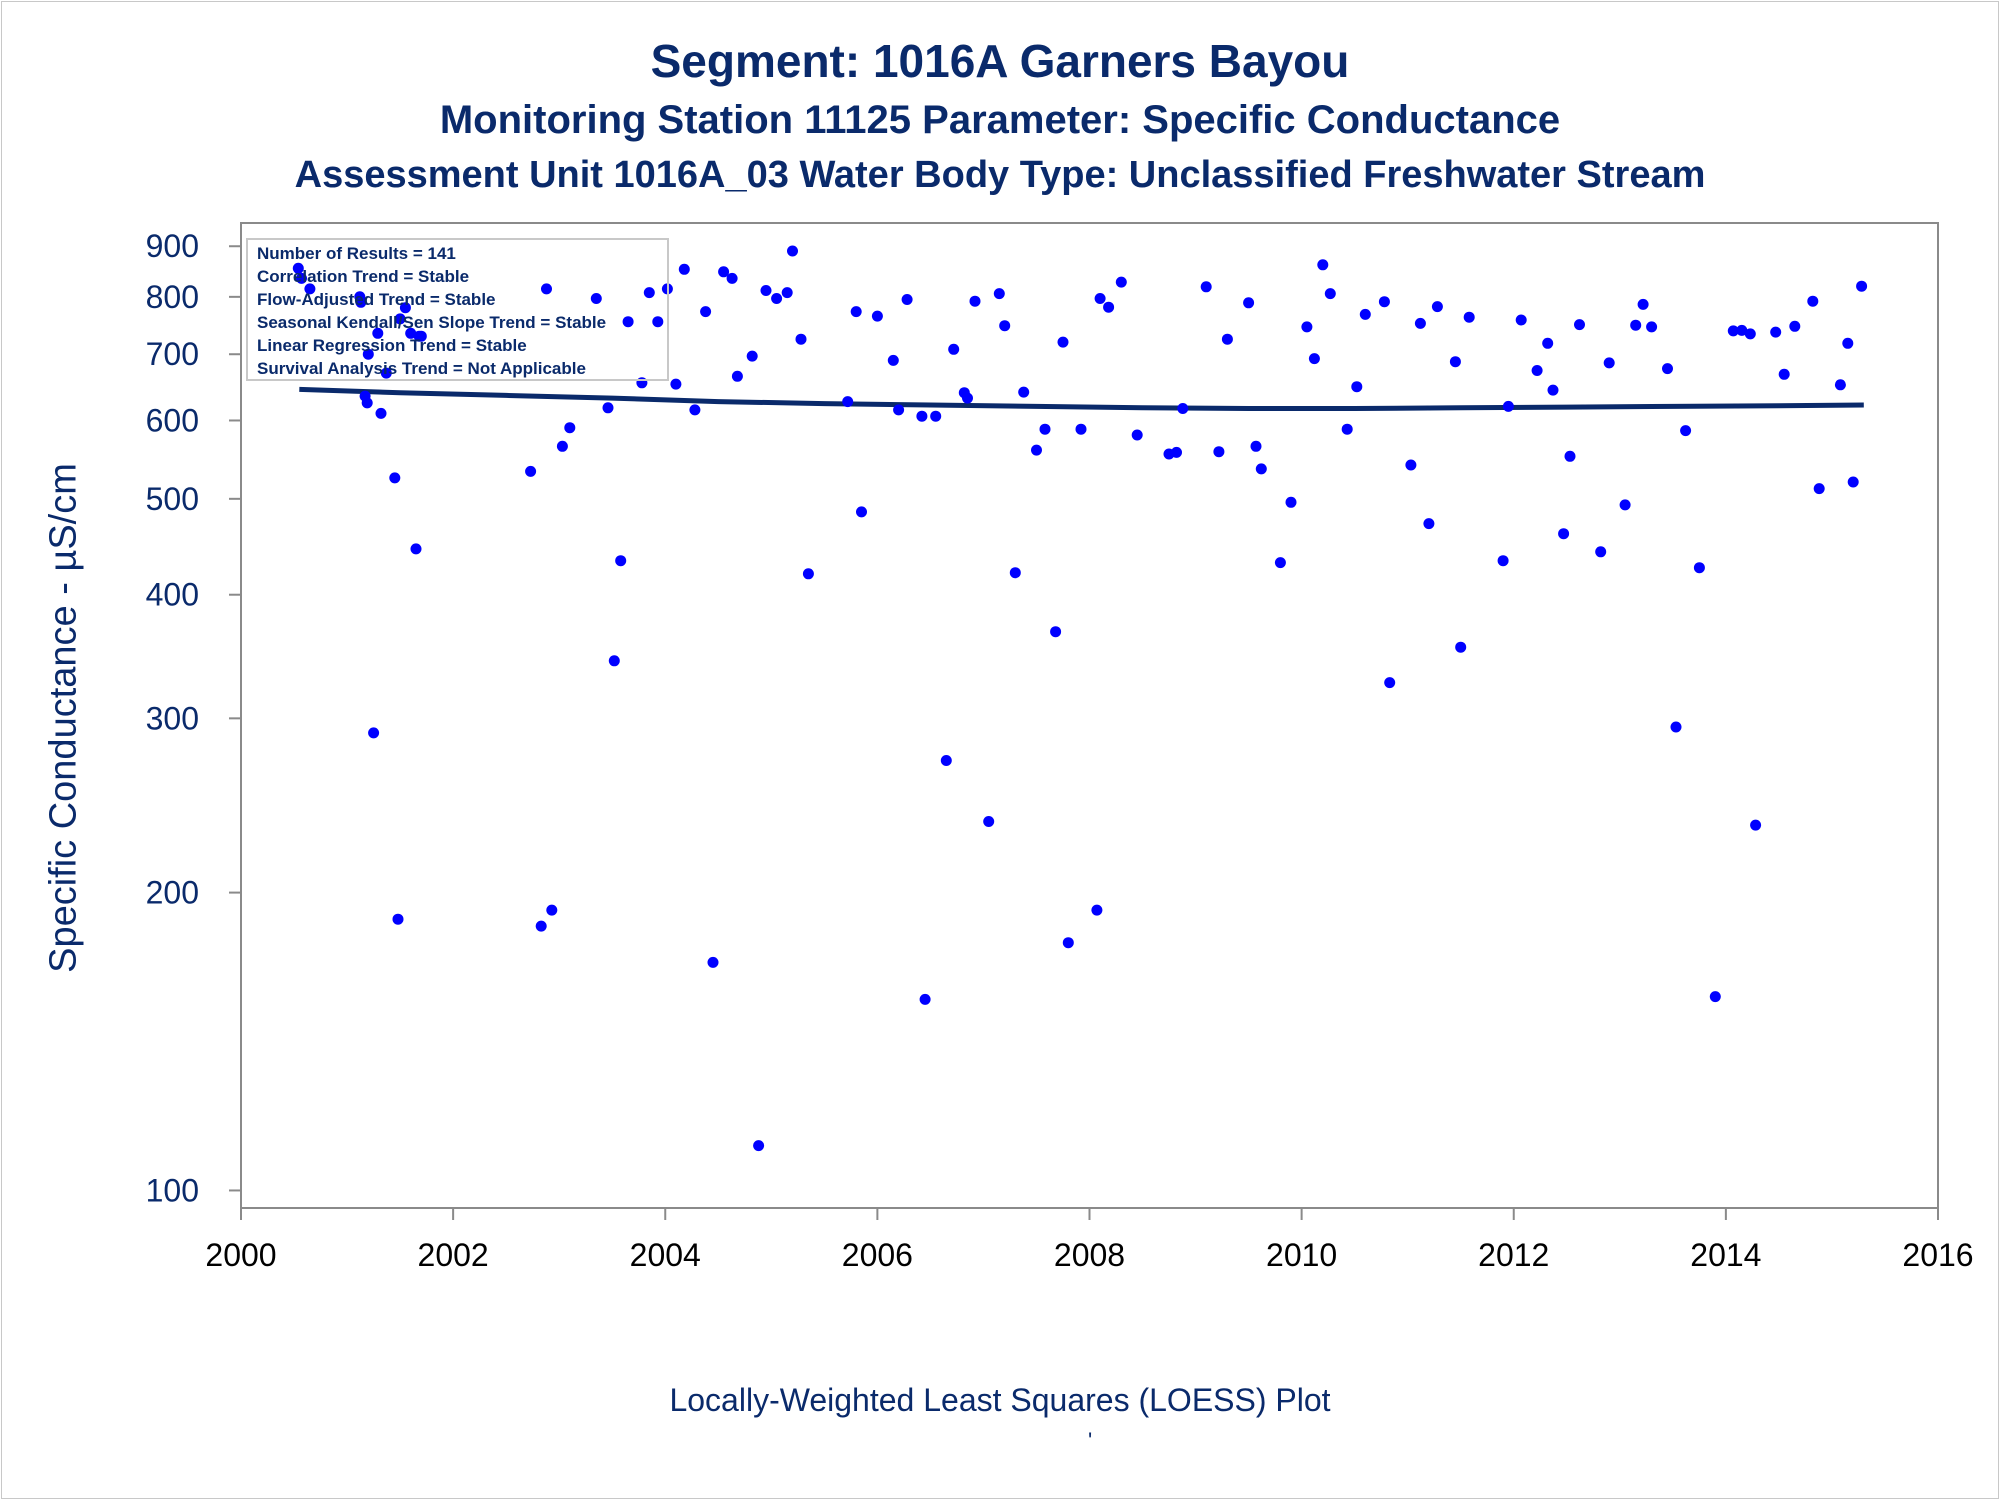 This screenshot has height=1500, width=2000. I want to click on y-tick-label: 700, so click(172, 354).